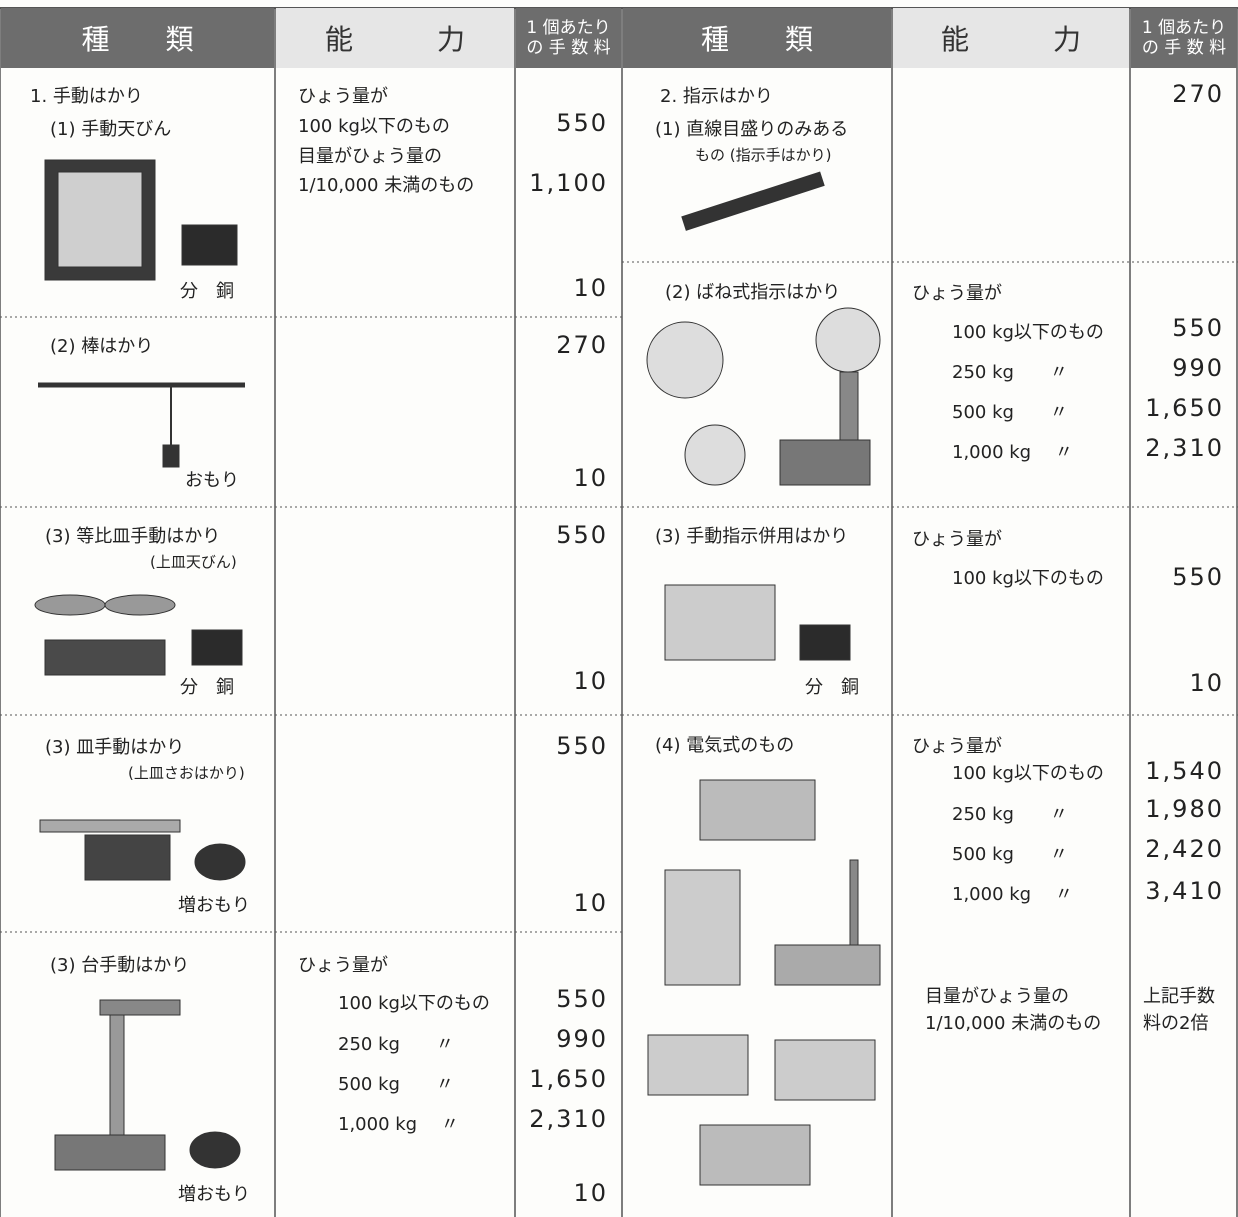 This screenshot has width=1238, height=1217. Describe the element at coordinates (133, 536) in the screenshot. I see `scale-name: (3) 等比皿手動はかり` at that location.